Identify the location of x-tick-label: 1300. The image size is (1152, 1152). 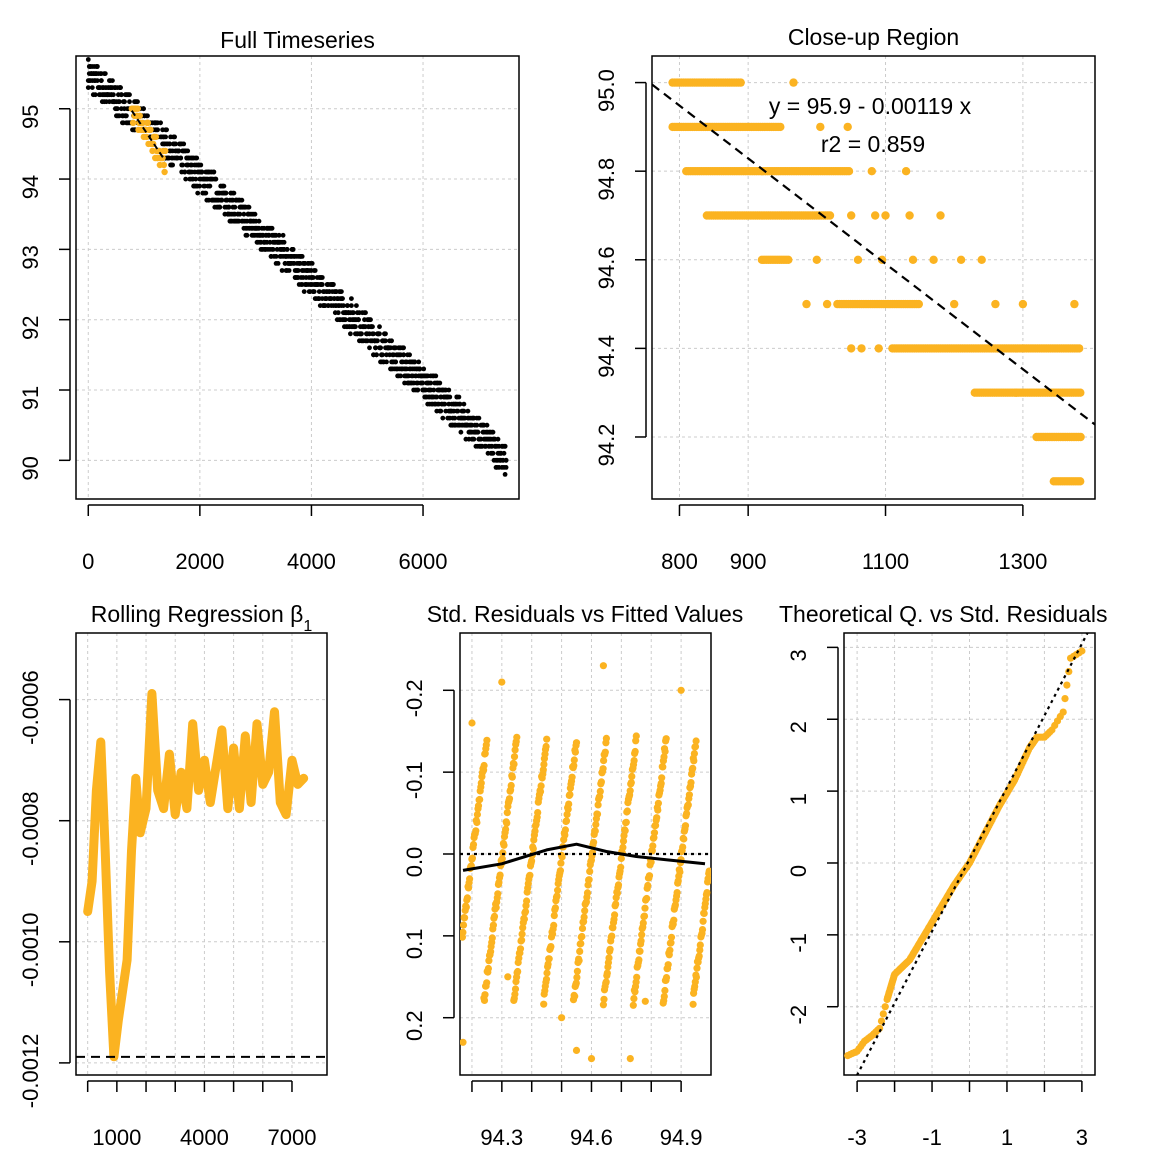
(1022, 561).